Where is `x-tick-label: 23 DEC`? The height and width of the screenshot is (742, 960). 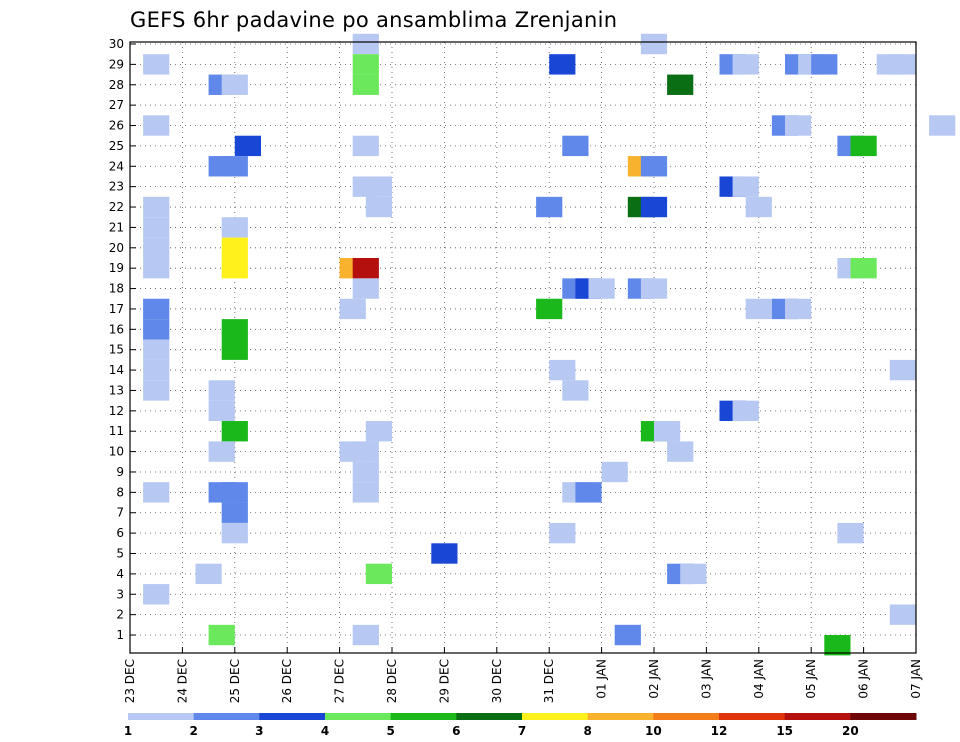
x-tick-label: 23 DEC is located at coordinates (130, 681).